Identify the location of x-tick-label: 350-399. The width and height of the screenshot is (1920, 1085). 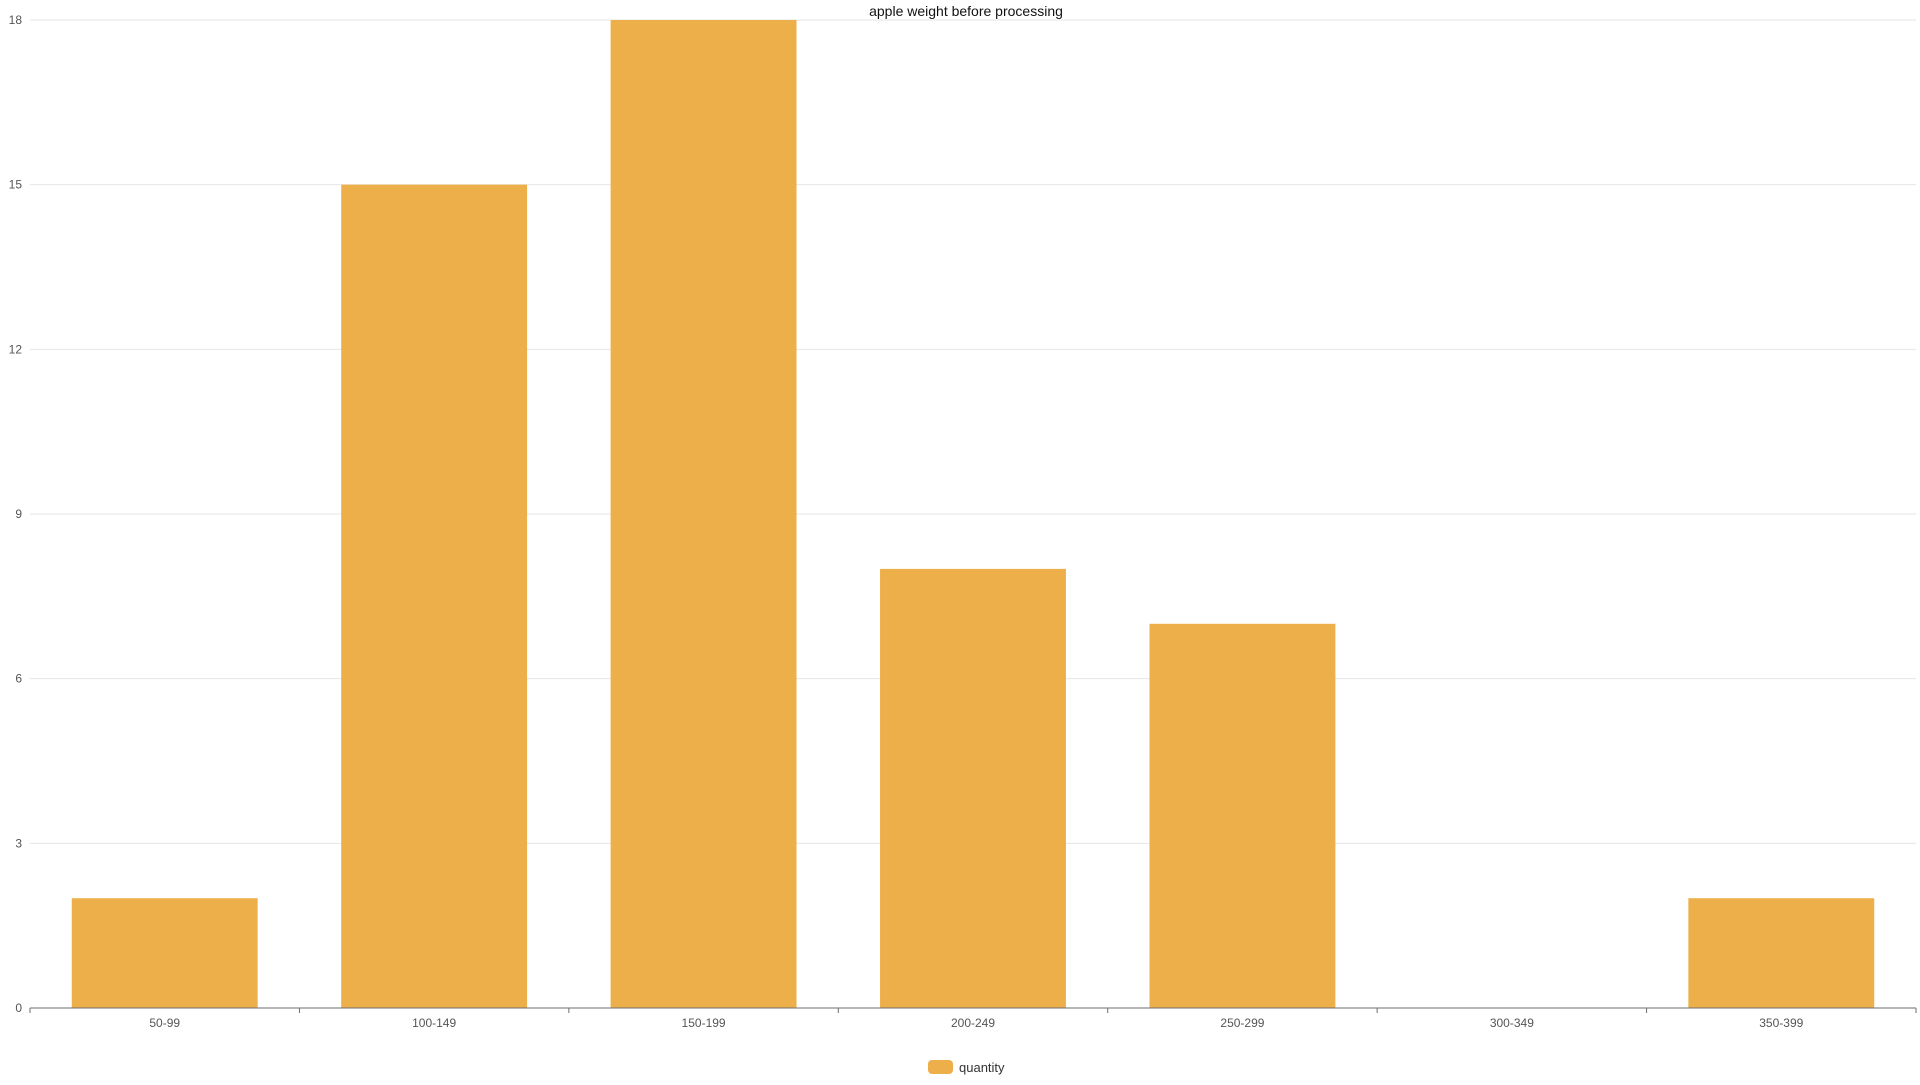
(1781, 1023).